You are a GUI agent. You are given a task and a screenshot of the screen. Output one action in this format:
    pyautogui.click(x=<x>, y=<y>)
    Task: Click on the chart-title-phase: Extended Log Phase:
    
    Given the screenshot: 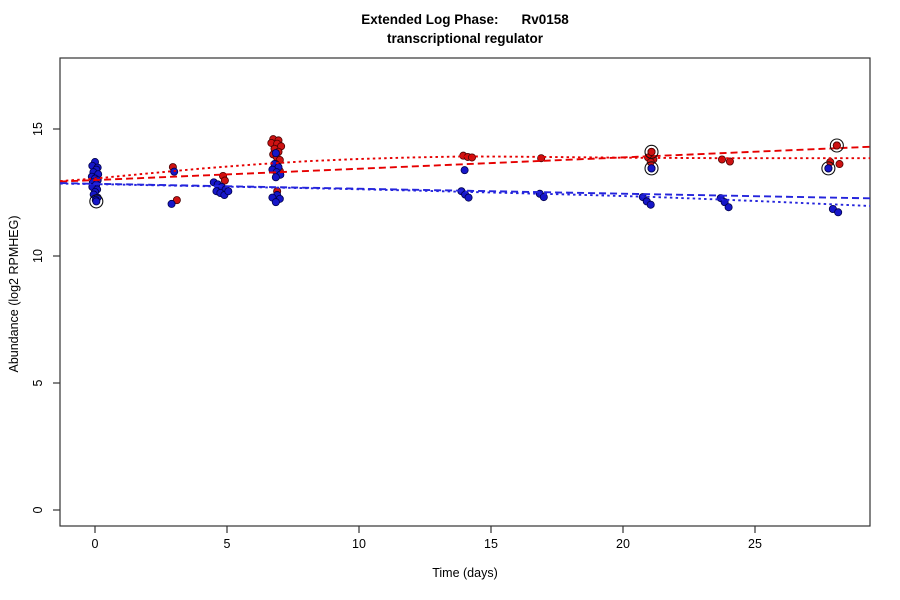 What is the action you would take?
    pyautogui.click(x=430, y=19)
    